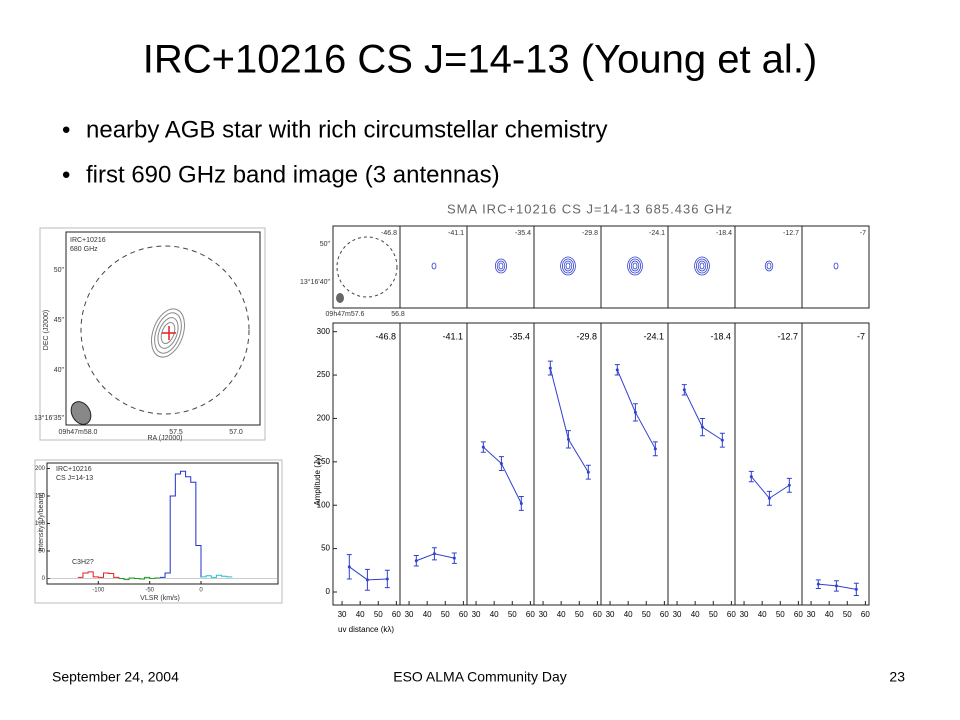  I want to click on spectrum-label: CS J=14-13, so click(74, 478).